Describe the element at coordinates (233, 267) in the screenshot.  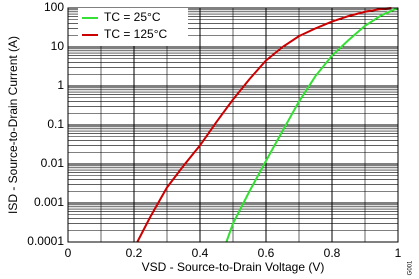
I see `x-axis-label: VSD - Source-to-Drain Voltage (V)` at that location.